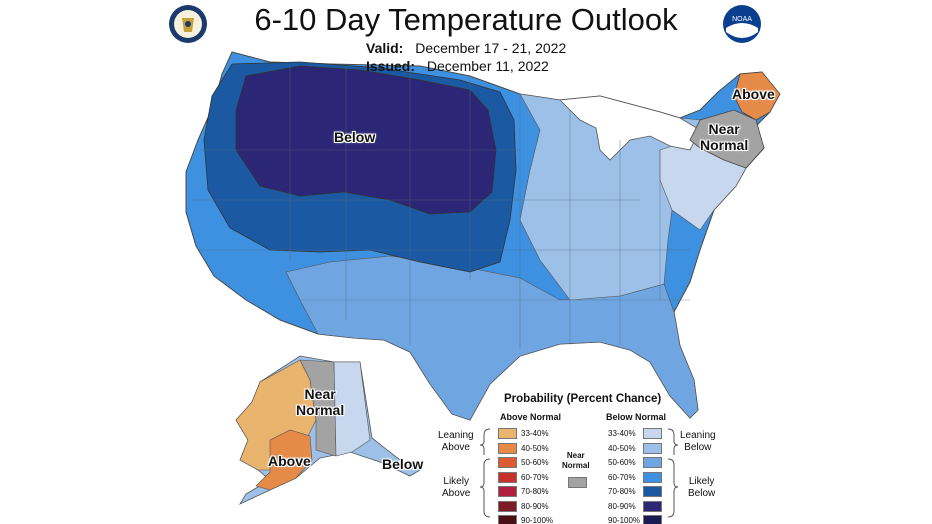  Describe the element at coordinates (455, 447) in the screenshot. I see `legend-leaning-above-2: Above` at that location.